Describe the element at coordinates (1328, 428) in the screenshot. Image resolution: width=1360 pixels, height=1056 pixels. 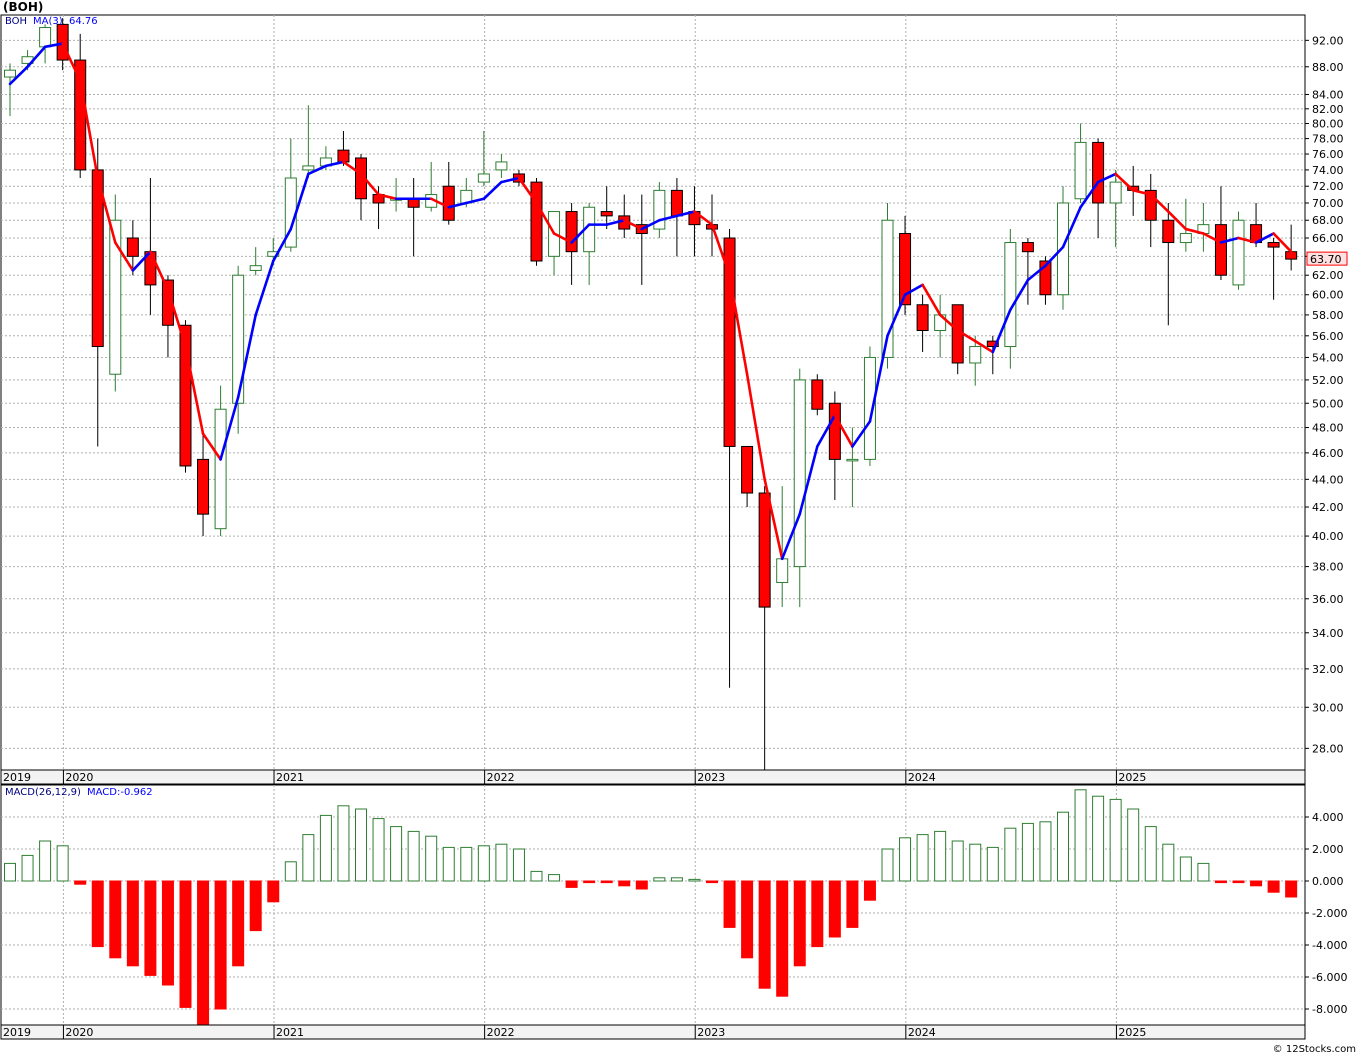
I see `price-tick-label: 48.00` at that location.